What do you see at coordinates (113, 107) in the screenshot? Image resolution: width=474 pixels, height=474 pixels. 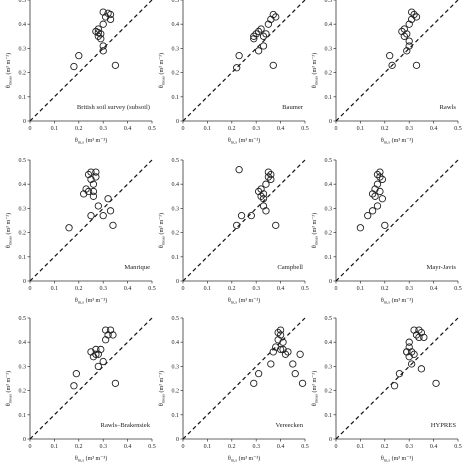 I see `panel-title: British soil survey (subsoil)` at bounding box center [113, 107].